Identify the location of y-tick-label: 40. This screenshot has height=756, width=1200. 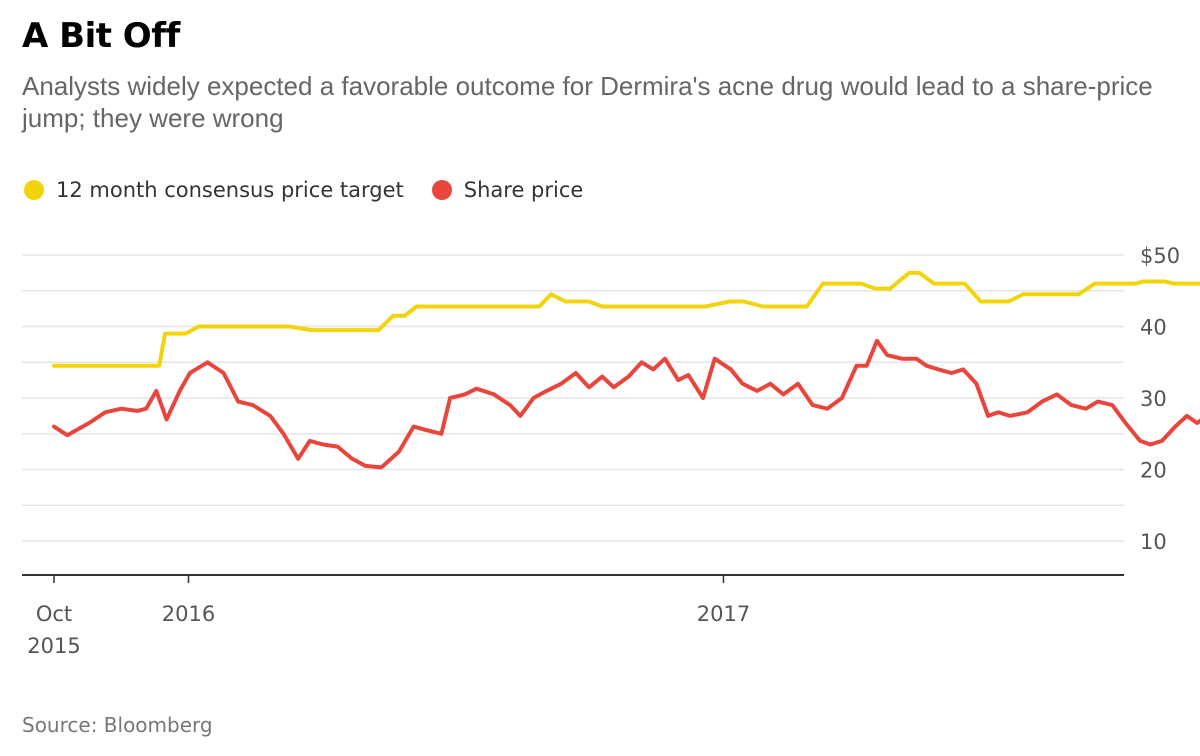
(1153, 328).